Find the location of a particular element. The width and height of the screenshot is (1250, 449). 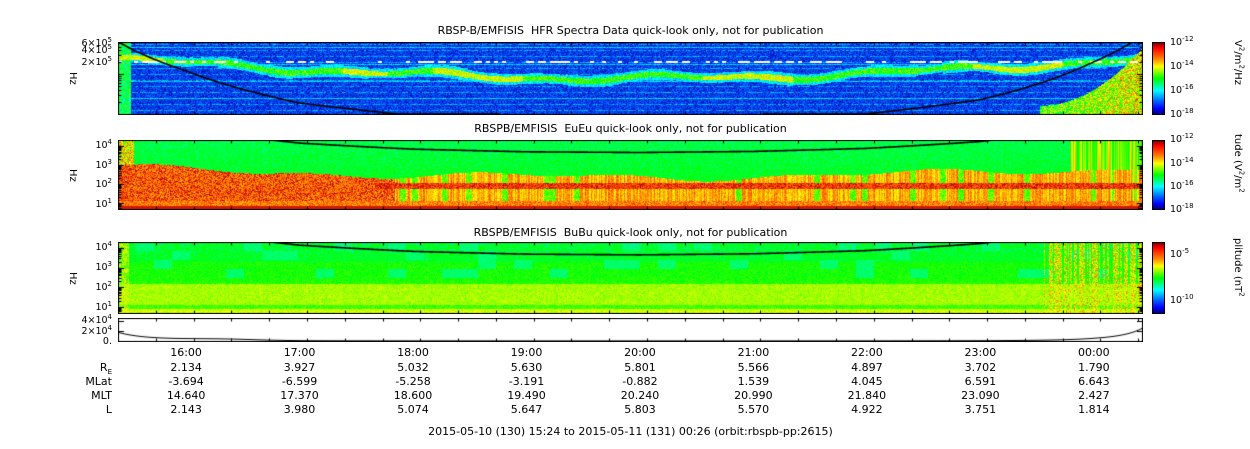

bub-y-axis-label: Hz is located at coordinates (72, 278).